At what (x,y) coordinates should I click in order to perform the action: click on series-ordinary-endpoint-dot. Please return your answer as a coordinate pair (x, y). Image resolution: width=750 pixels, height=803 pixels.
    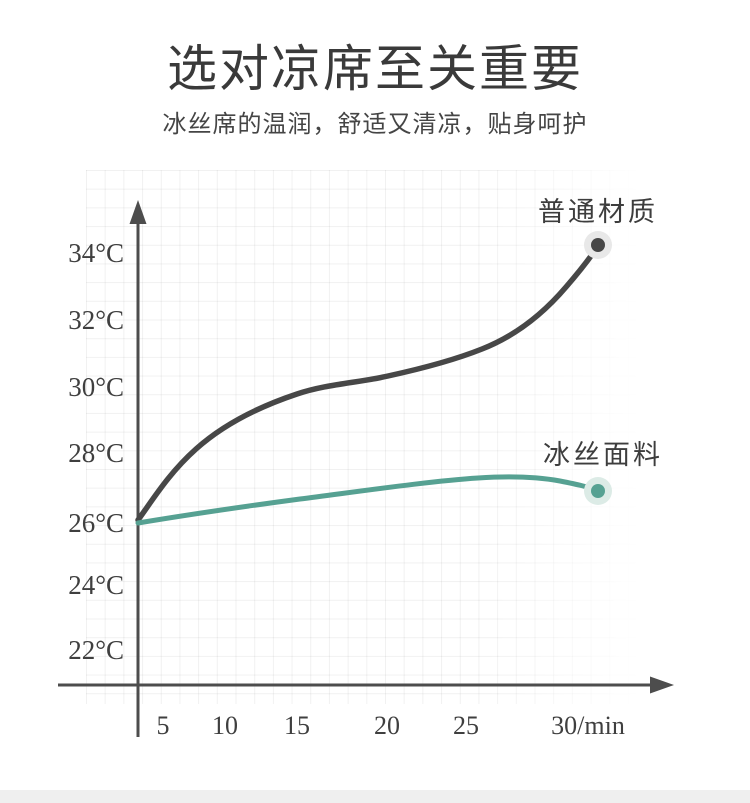
    Looking at the image, I should click on (598, 245).